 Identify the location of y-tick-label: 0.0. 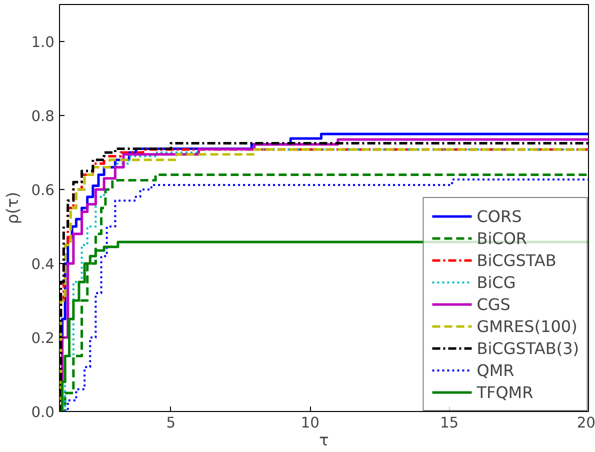
(43, 412).